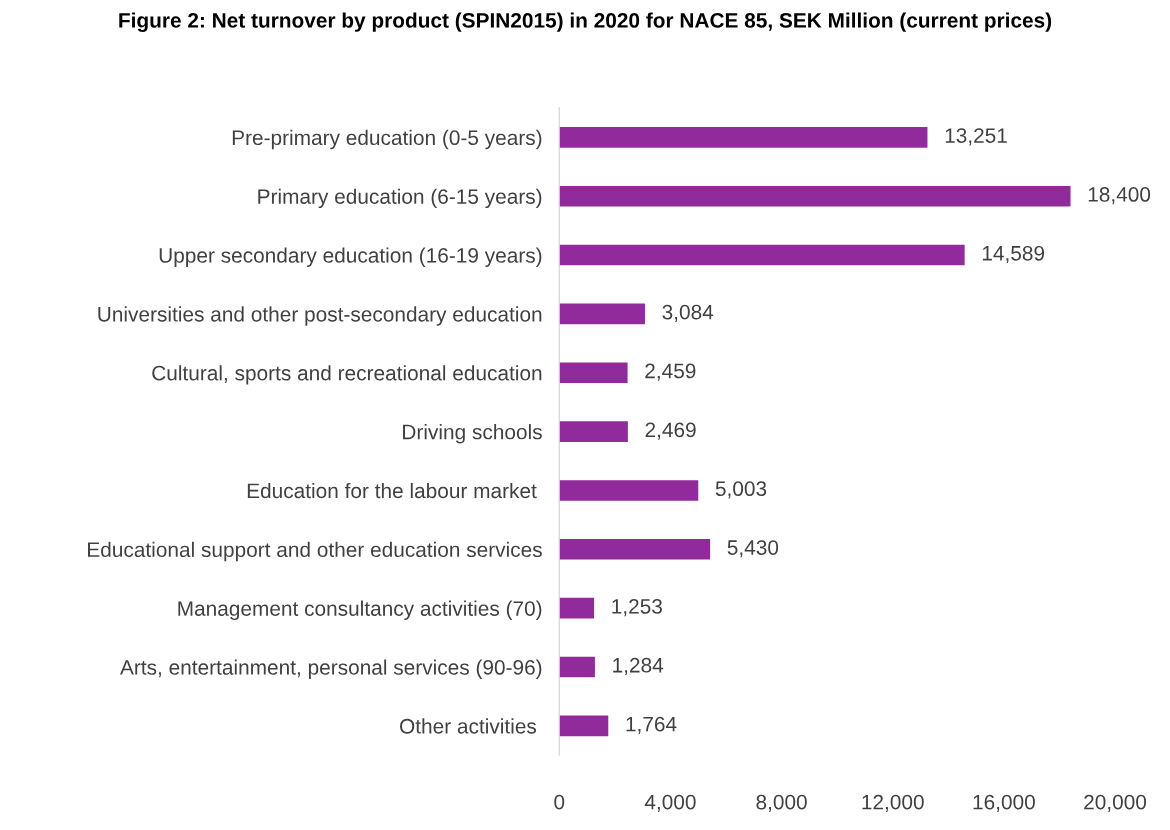  I want to click on y-tick-label: Upper secondary education (16-19 years), so click(350, 257).